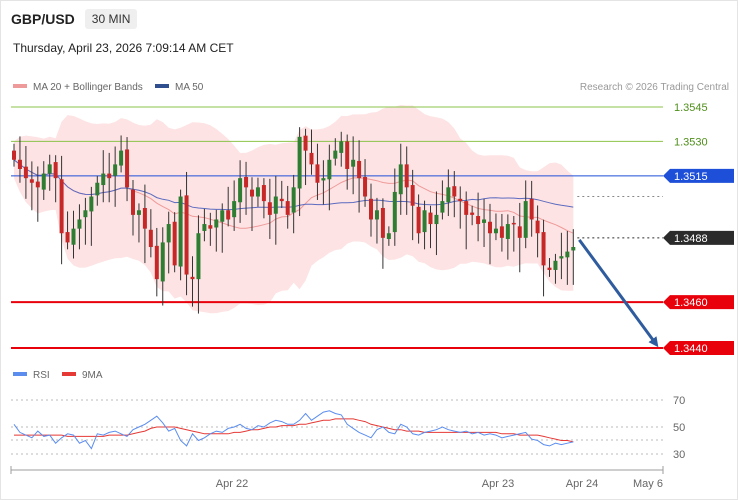 This screenshot has height=500, width=738. I want to click on level-label-tag: 1.3515, so click(698, 175).